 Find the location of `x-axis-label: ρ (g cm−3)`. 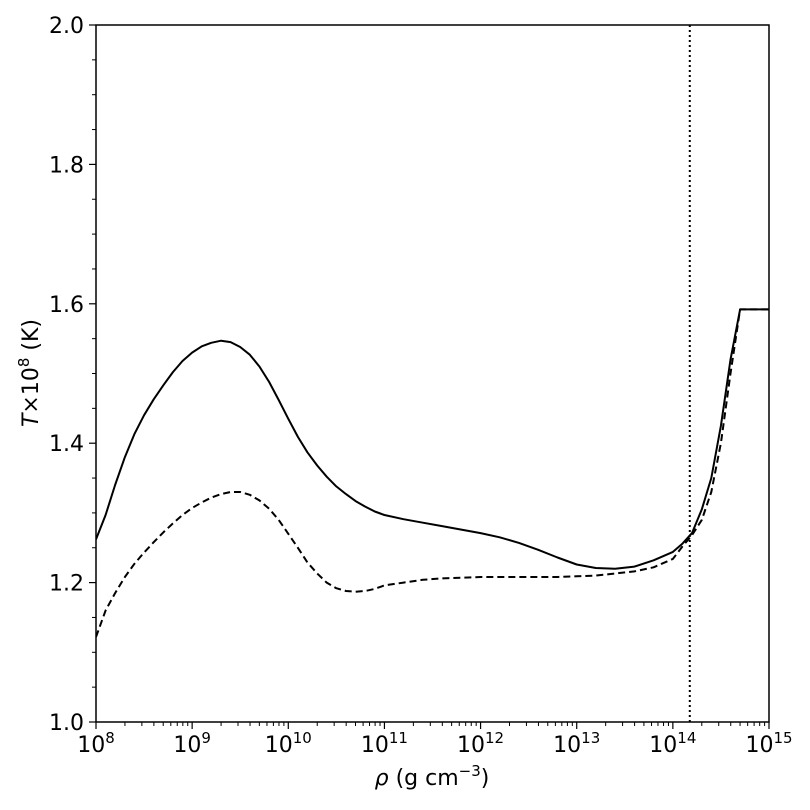

x-axis-label: ρ (g cm−3) is located at coordinates (432, 776).